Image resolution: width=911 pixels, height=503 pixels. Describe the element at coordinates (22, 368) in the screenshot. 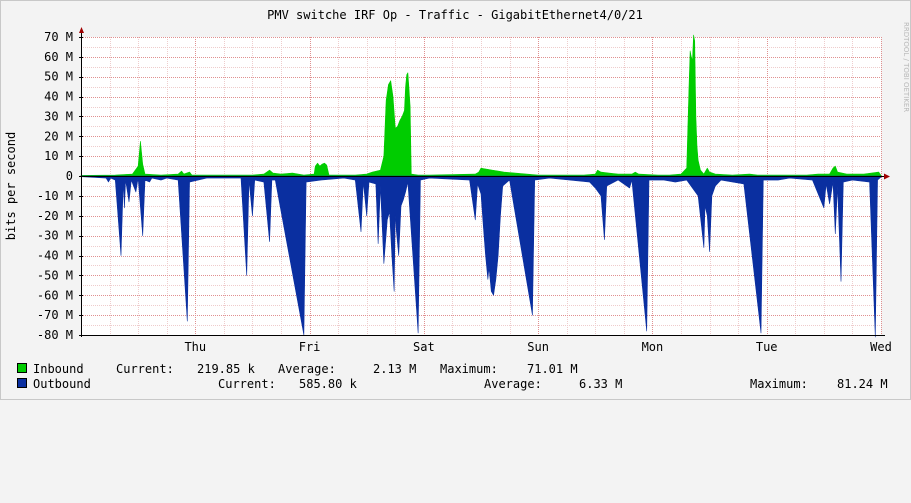

I see `inbound-color-swatch` at that location.